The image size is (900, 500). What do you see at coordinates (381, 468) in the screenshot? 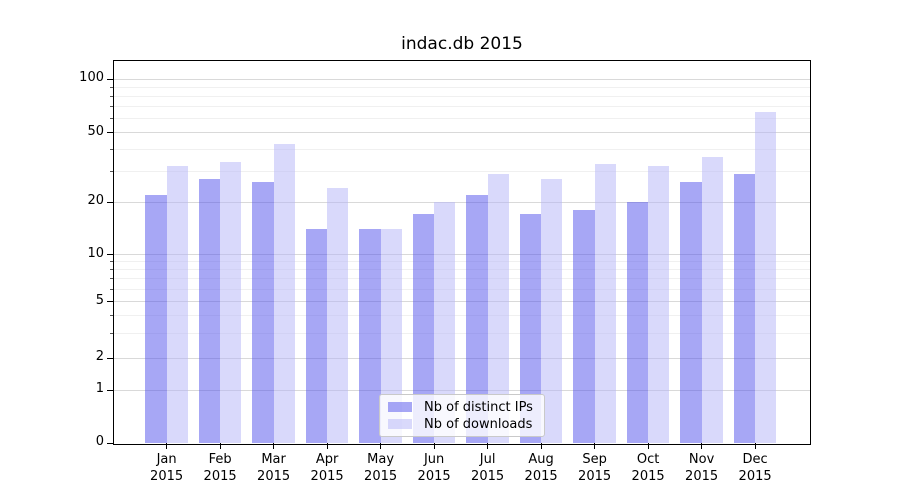
I see `xtick-label-may: May 2015` at bounding box center [381, 468].